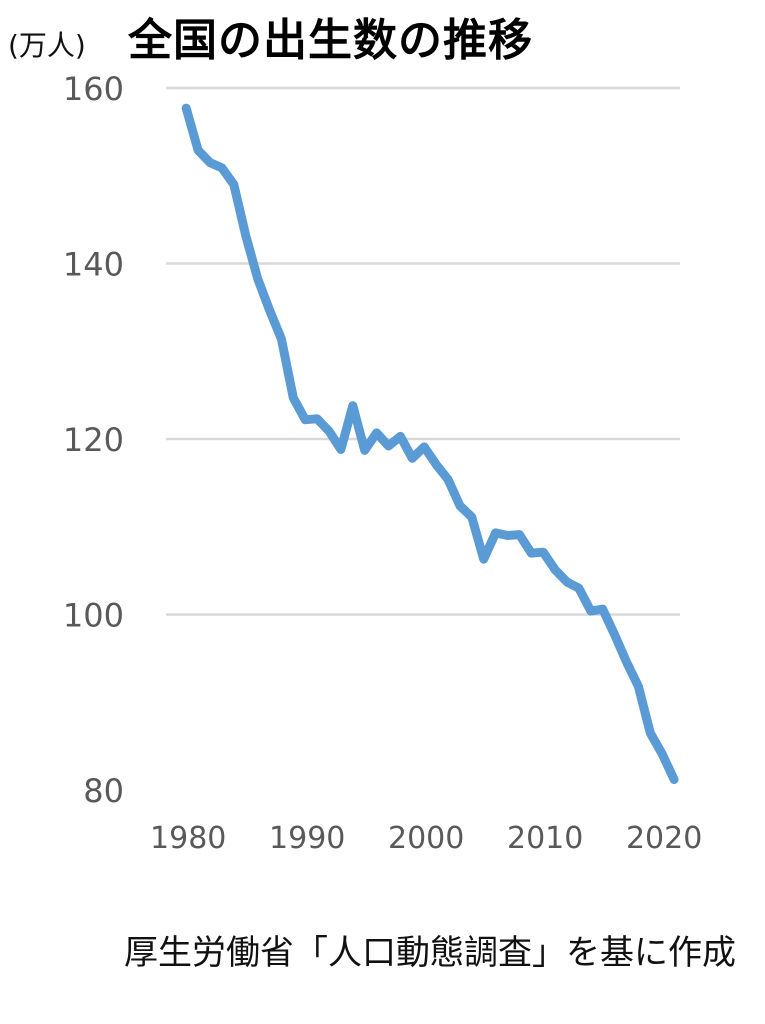 This screenshot has width=765, height=1024. Describe the element at coordinates (330, 40) in the screenshot. I see `chart-title: 全国の出生数の推移` at that location.